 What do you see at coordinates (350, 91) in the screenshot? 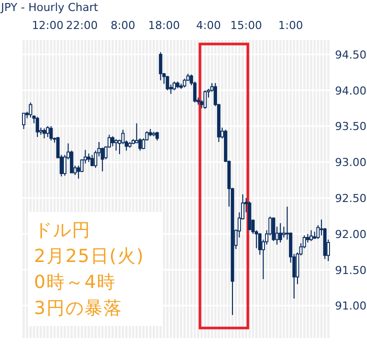
I see `y-tick-label: 94.00` at bounding box center [350, 91].